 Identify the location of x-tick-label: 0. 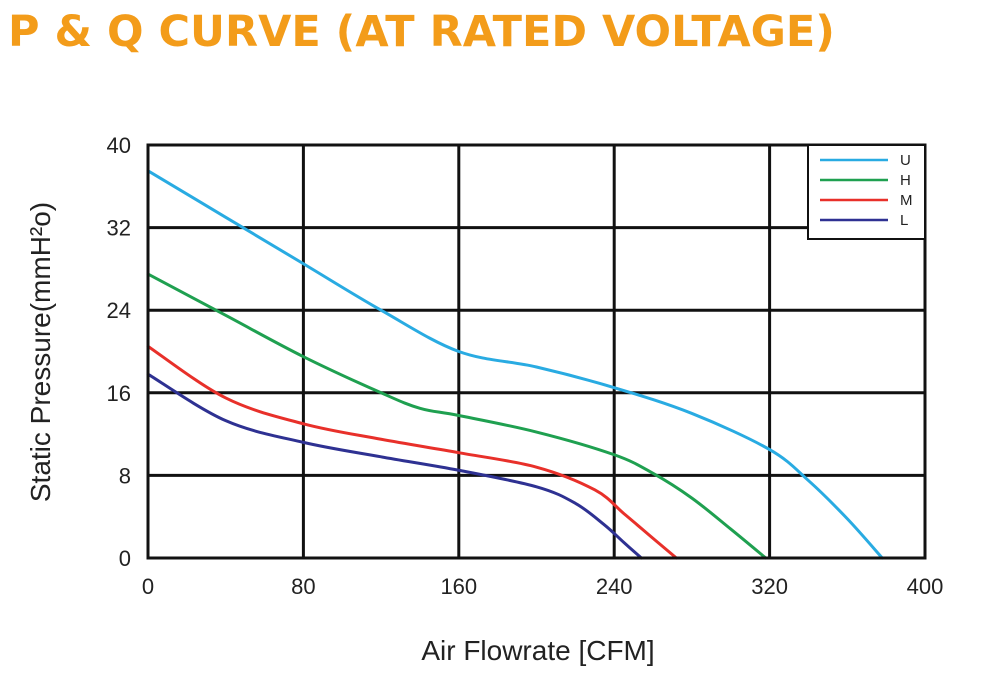
(148, 586).